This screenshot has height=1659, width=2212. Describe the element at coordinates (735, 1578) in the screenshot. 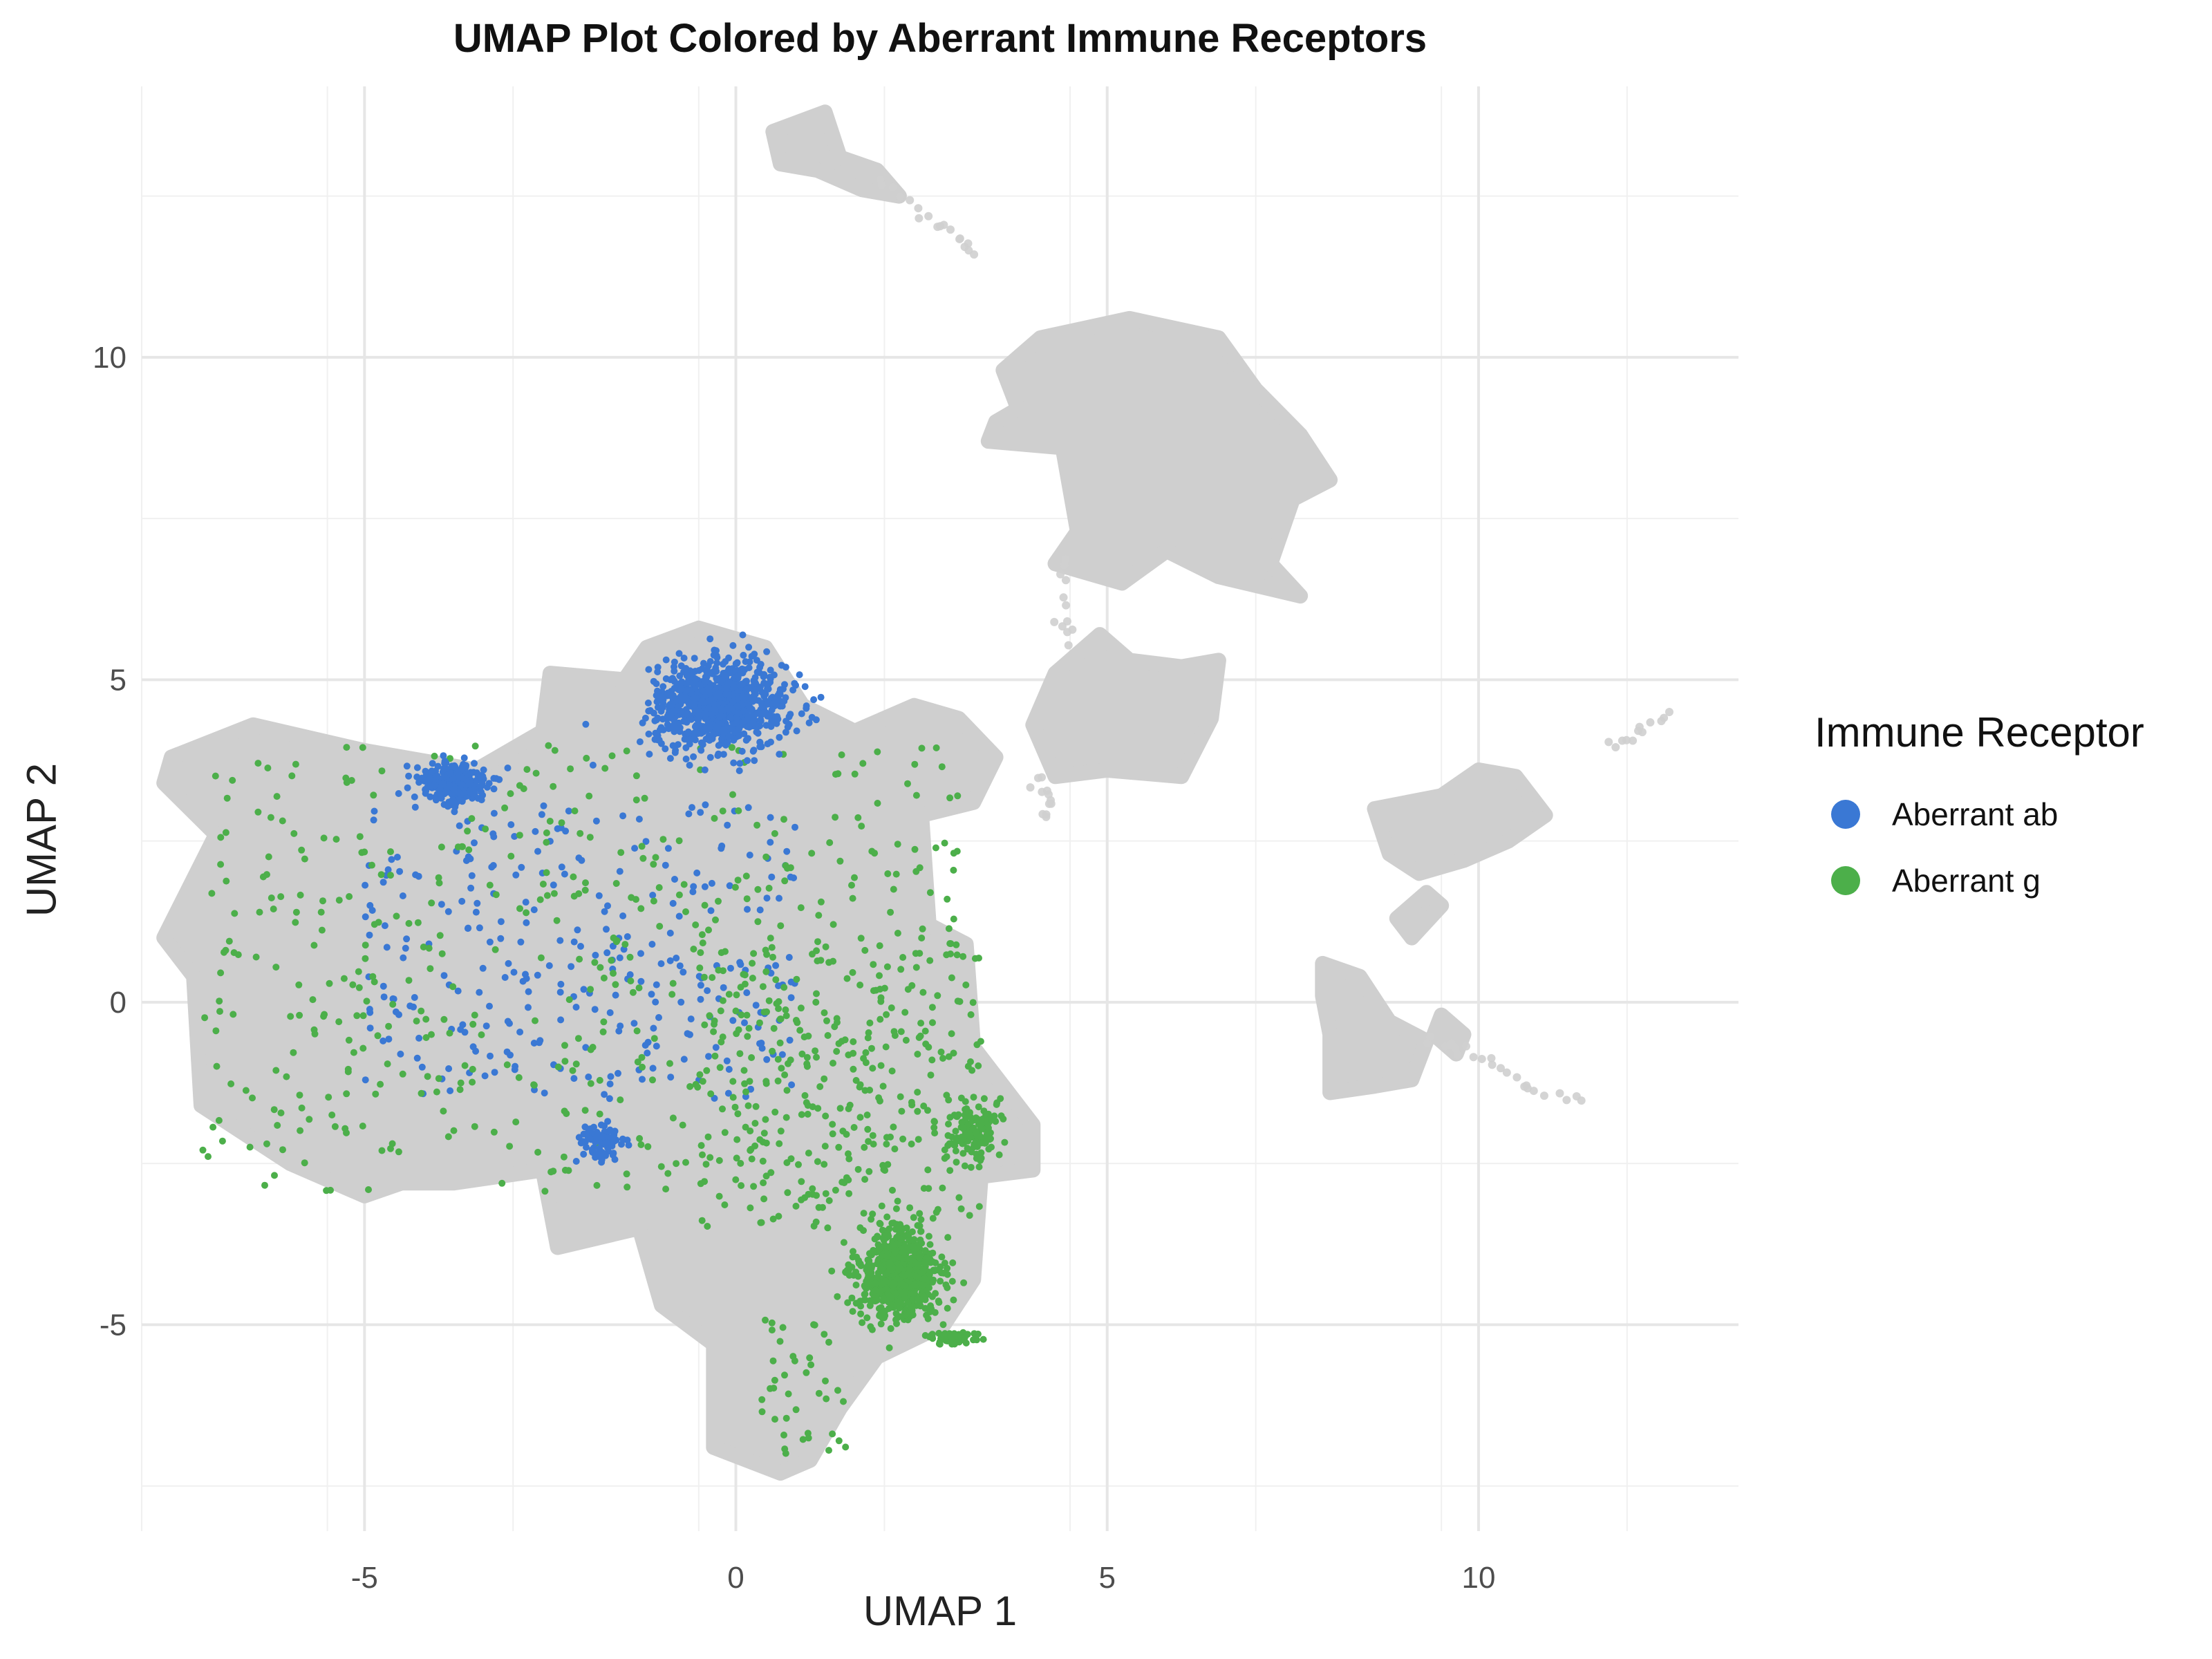

I see `x-tick-label: 0` at that location.